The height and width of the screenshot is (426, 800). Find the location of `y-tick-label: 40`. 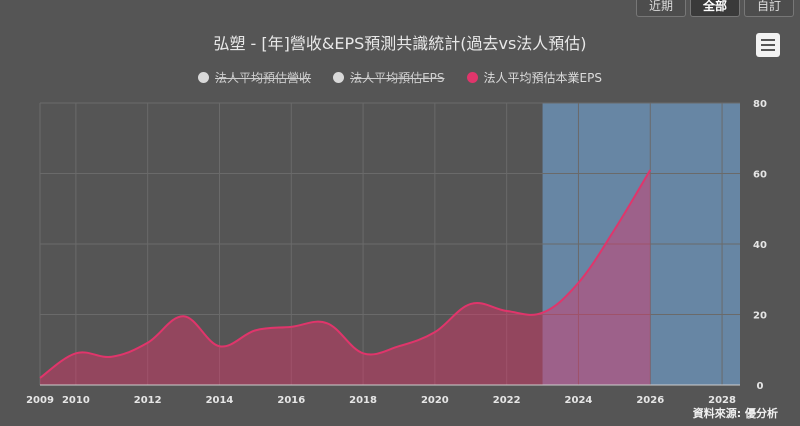

y-tick-label: 40 is located at coordinates (760, 245).